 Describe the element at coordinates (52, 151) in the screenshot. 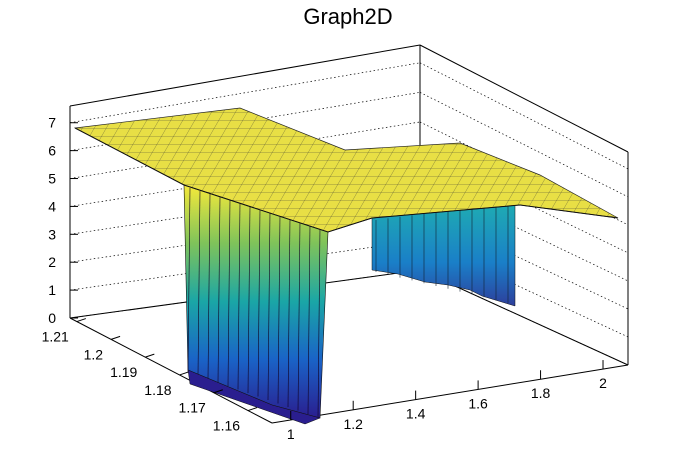

I see `z-tick-label: 6` at that location.